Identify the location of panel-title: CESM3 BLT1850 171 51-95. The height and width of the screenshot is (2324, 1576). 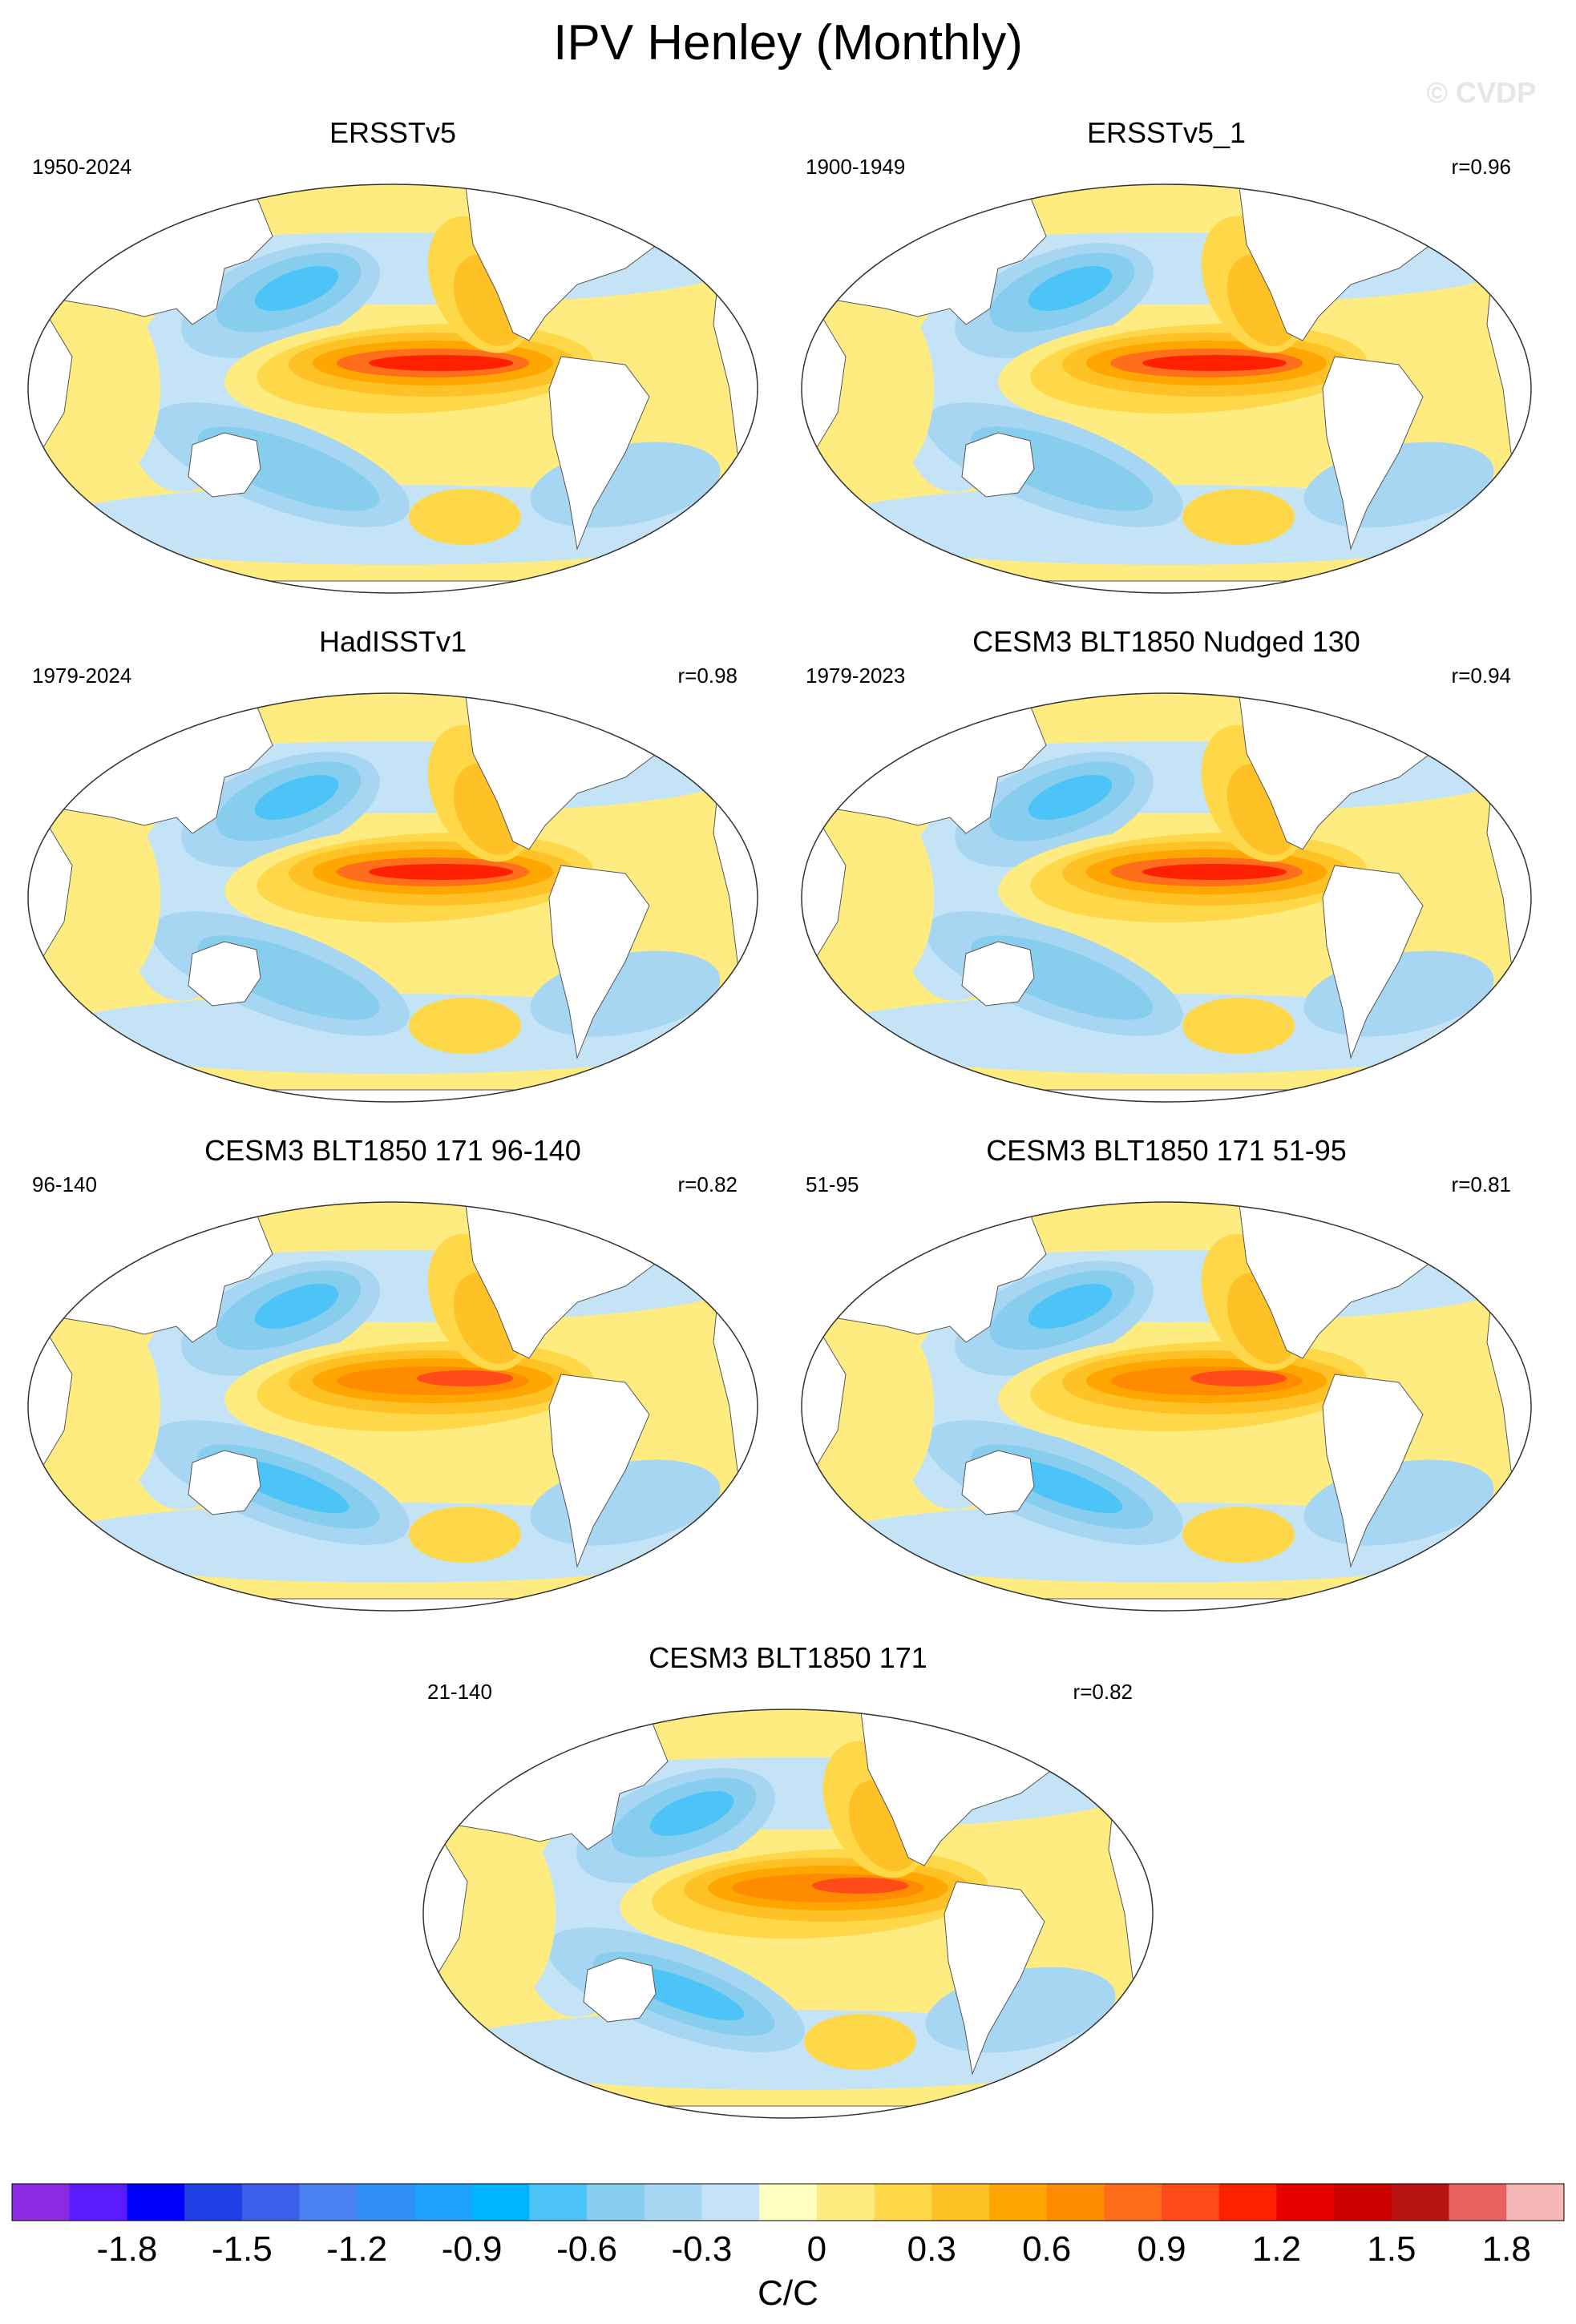
(1166, 1150).